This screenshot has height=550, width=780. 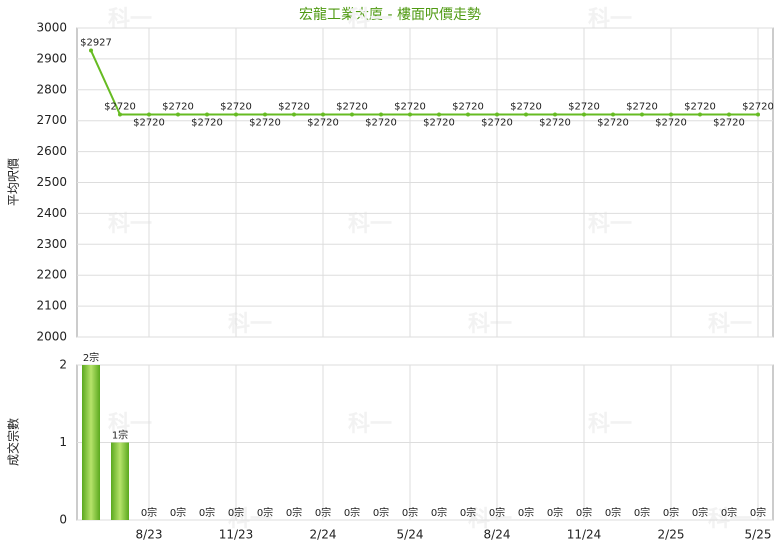 What do you see at coordinates (671, 535) in the screenshot?
I see `x-tick-label: 2/25` at bounding box center [671, 535].